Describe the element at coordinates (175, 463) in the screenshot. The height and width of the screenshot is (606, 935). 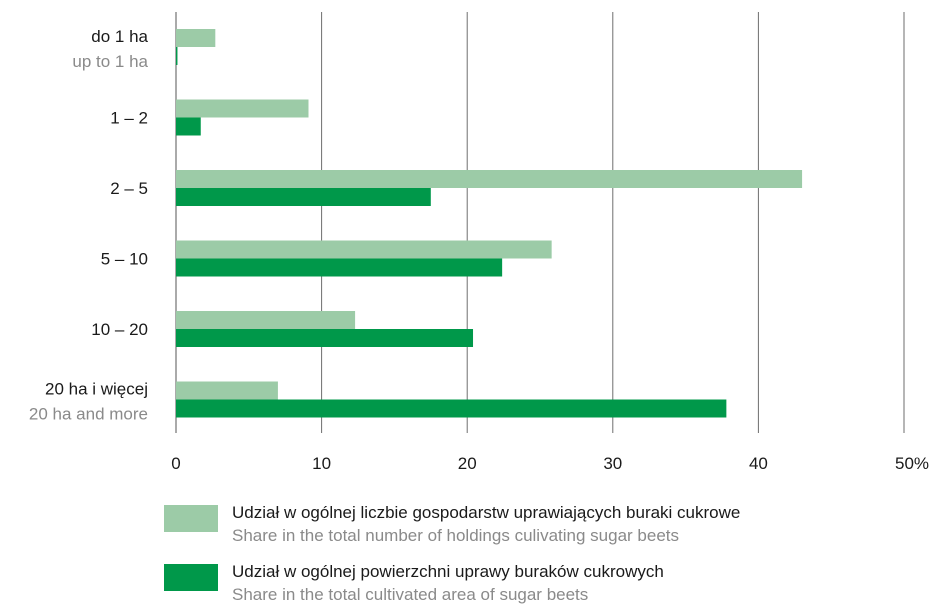
I see `x-tick-label: 0` at that location.